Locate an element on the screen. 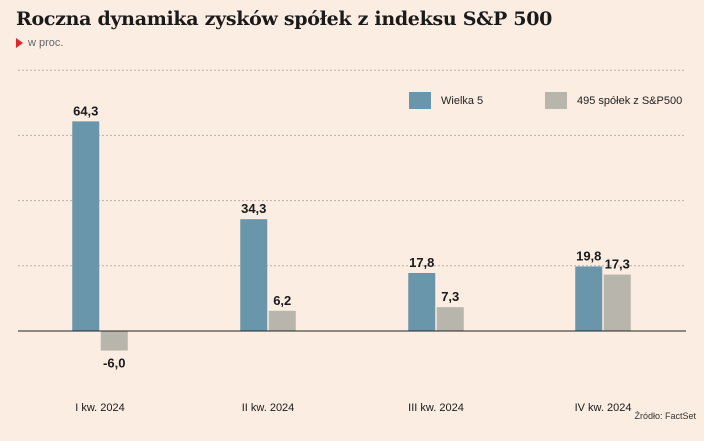  legend-item-a: Wielka 5 is located at coordinates (446, 100).